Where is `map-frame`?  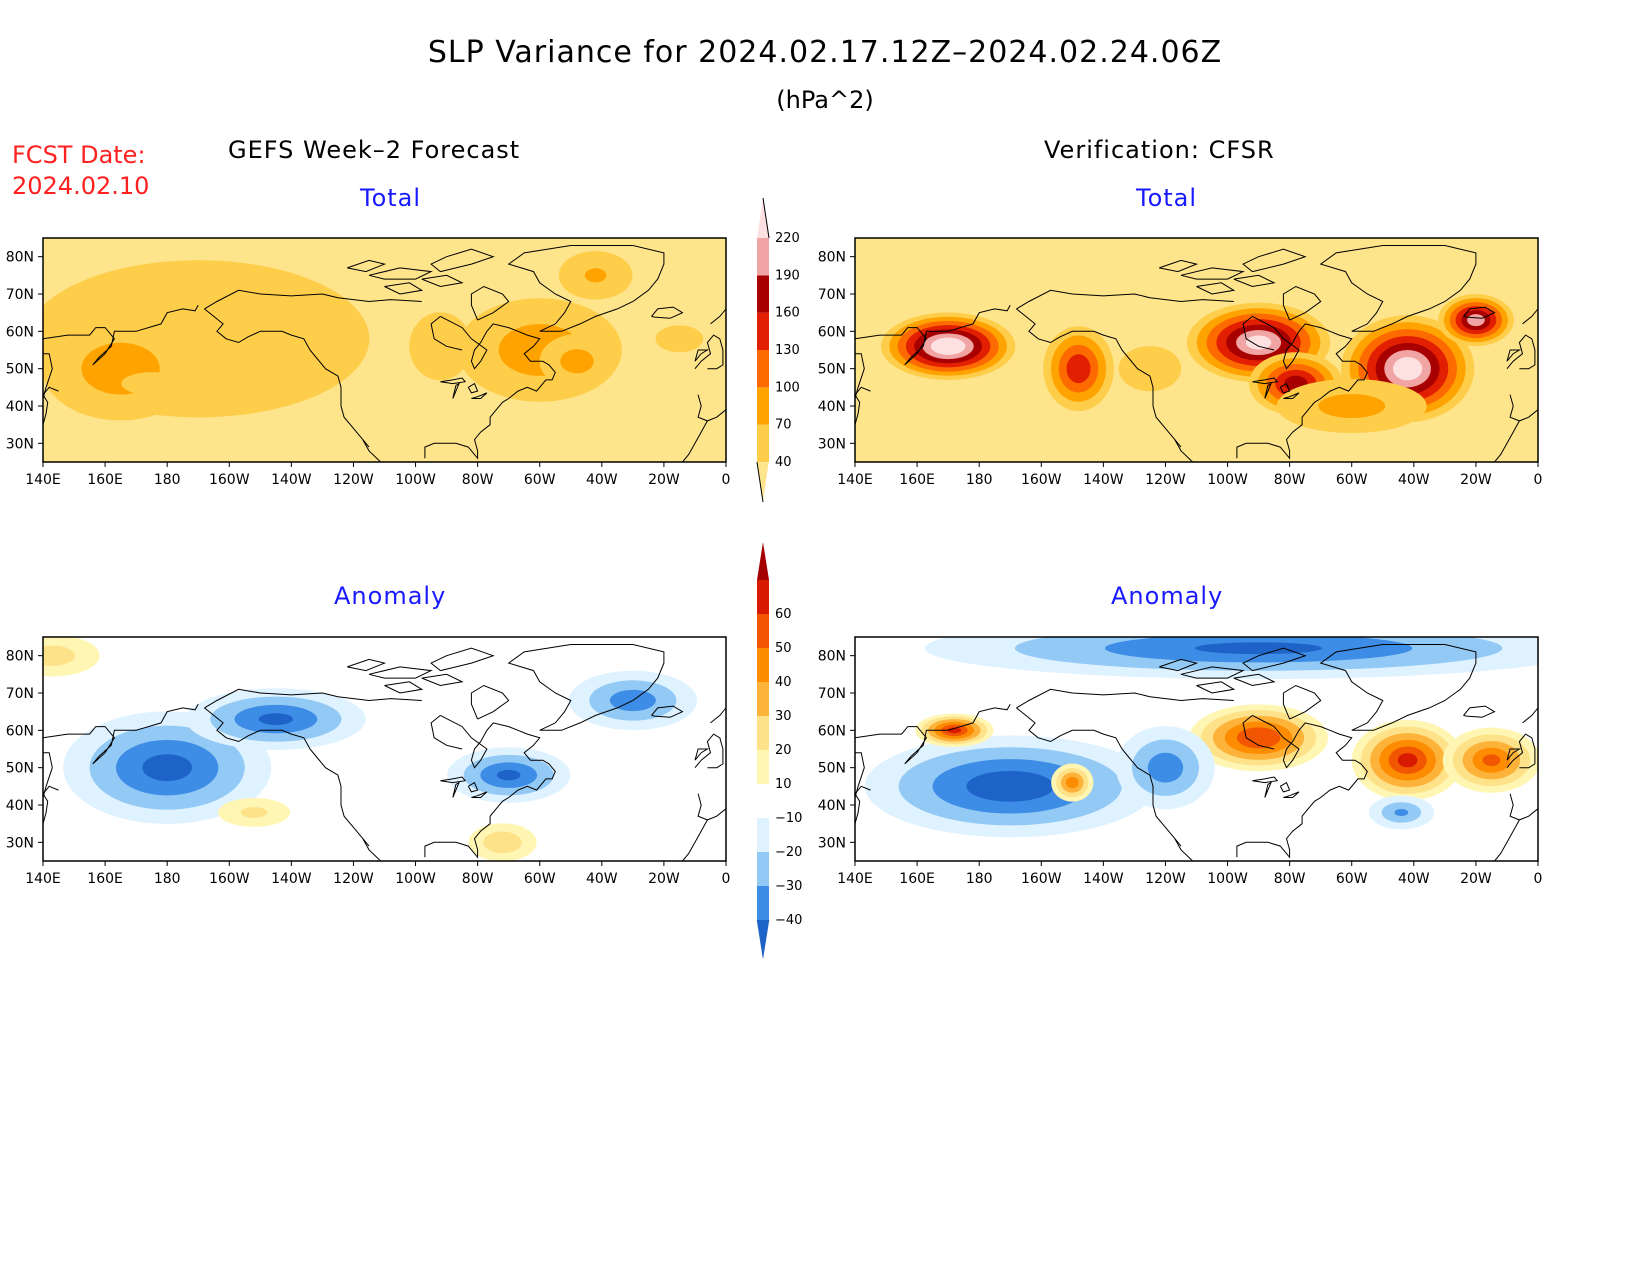 map-frame is located at coordinates (1196, 749).